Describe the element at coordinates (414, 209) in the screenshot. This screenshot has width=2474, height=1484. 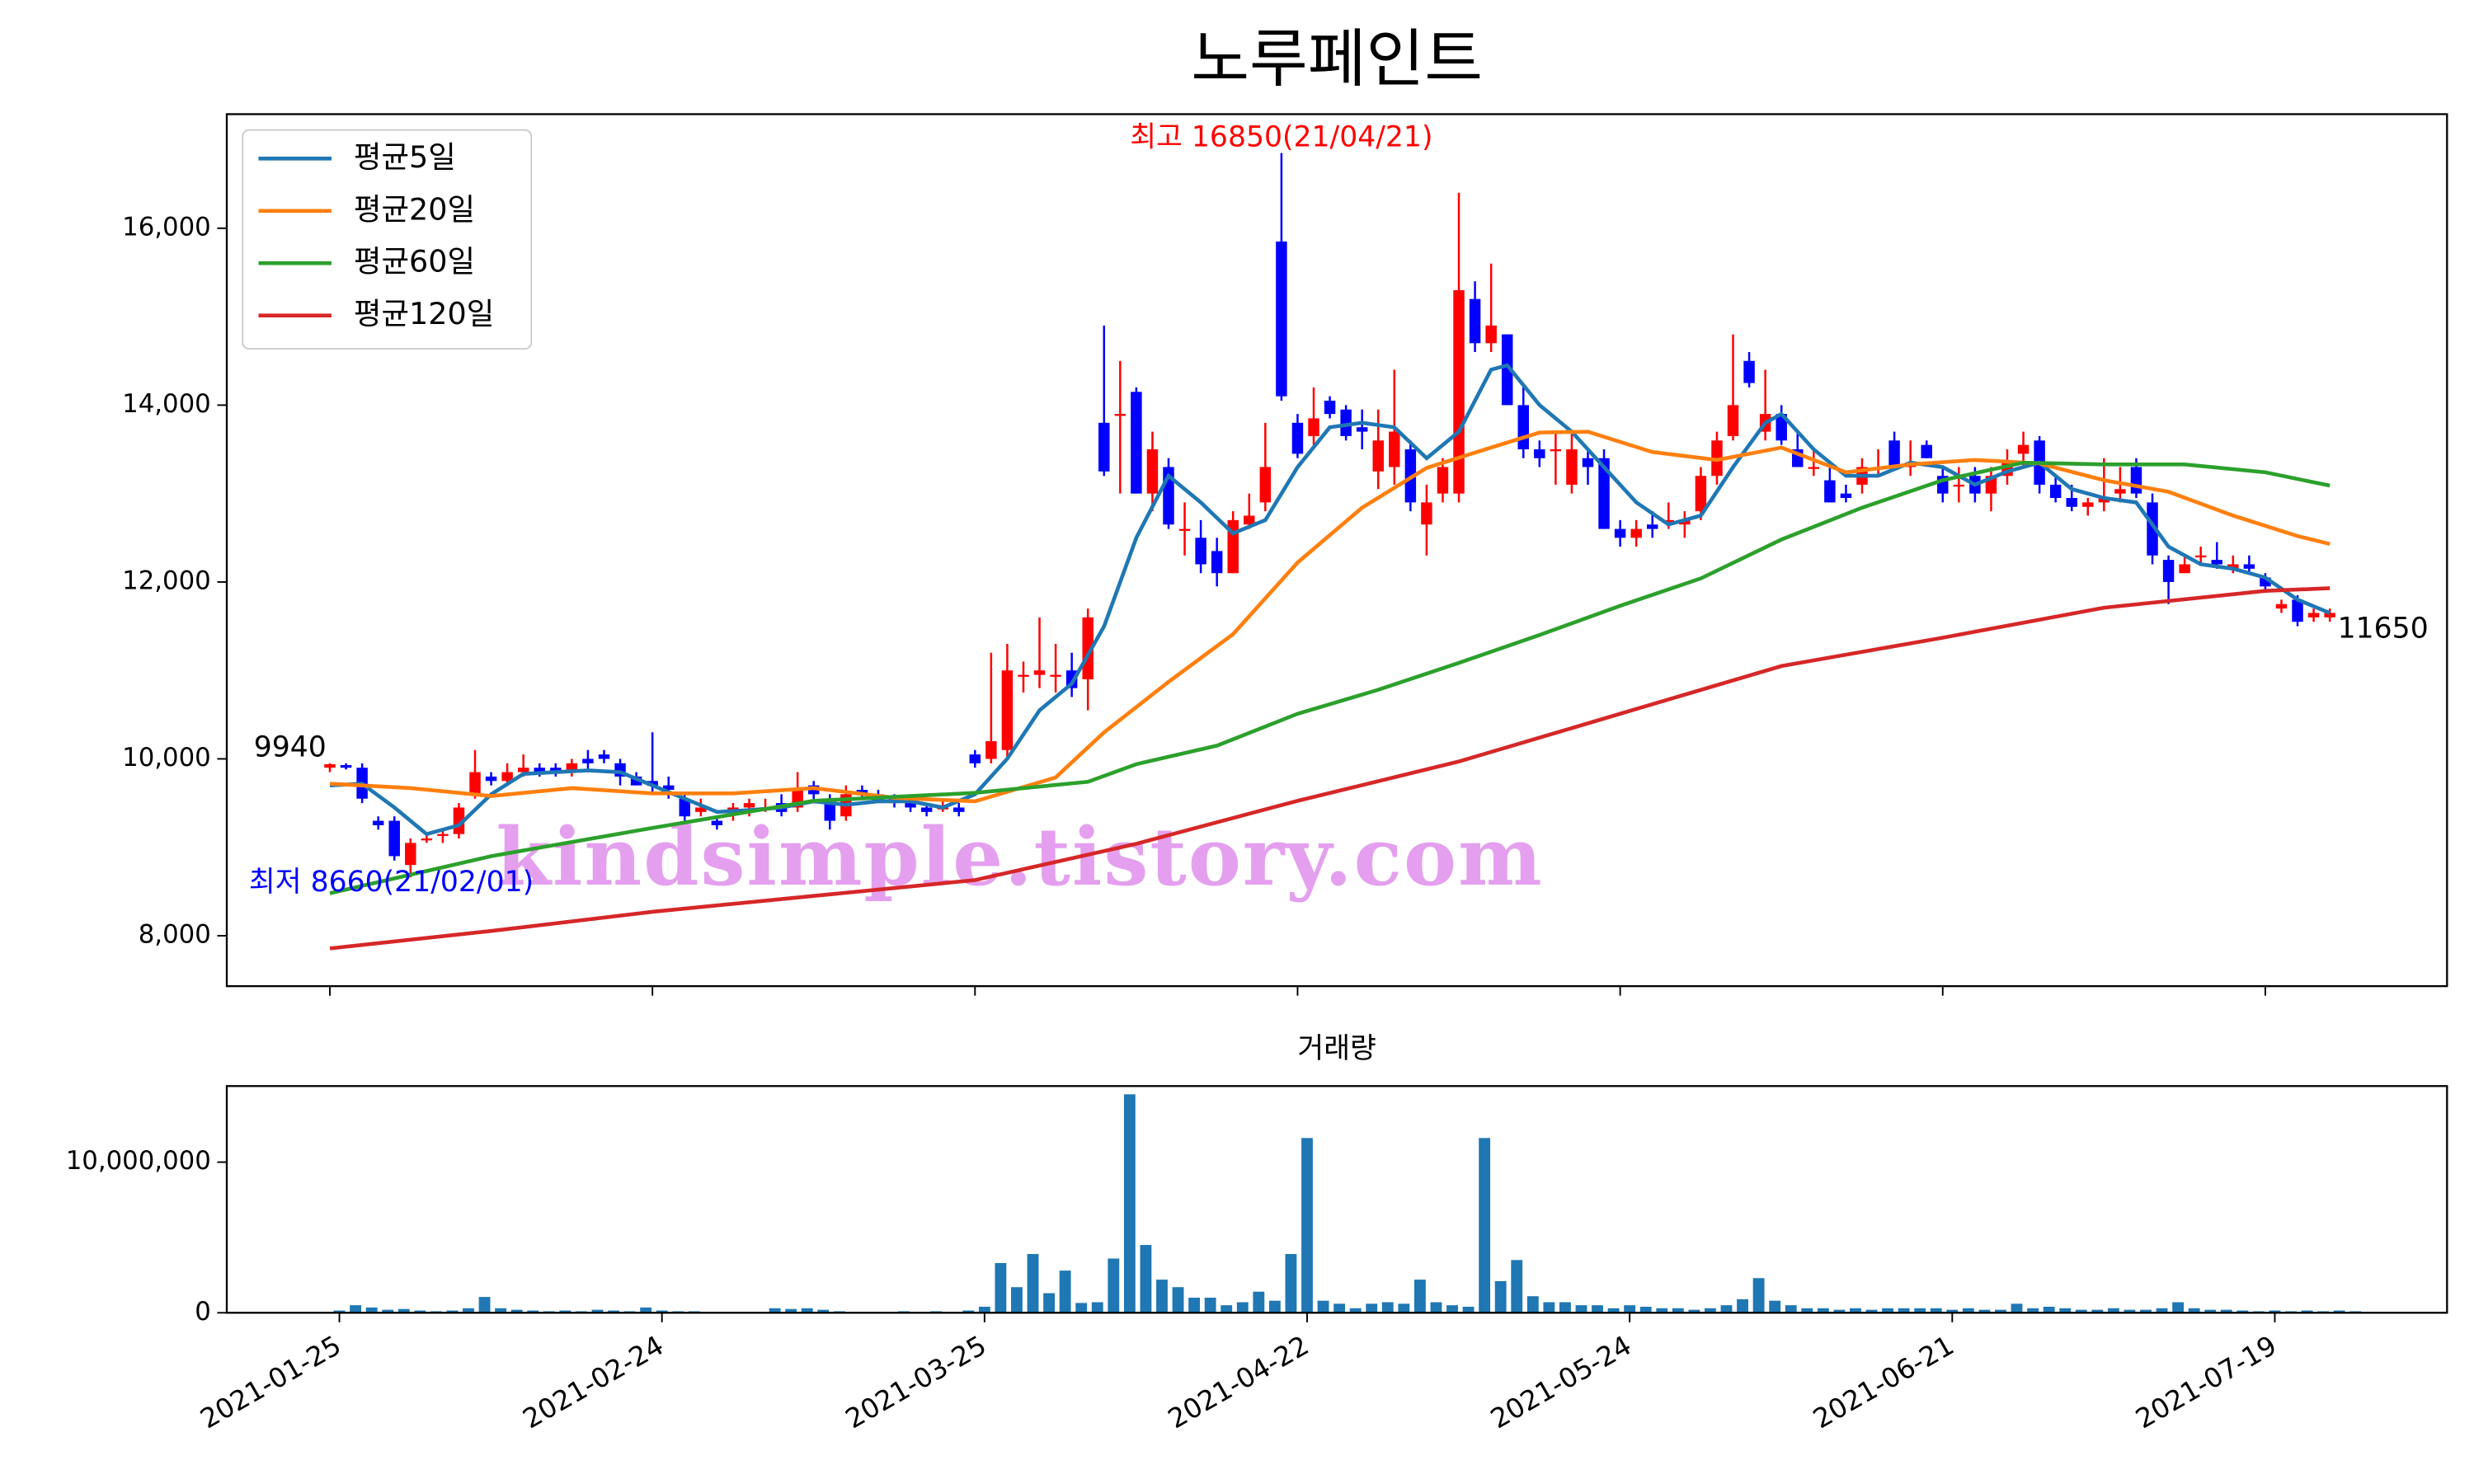
I see `legend-label: 평균20일` at that location.